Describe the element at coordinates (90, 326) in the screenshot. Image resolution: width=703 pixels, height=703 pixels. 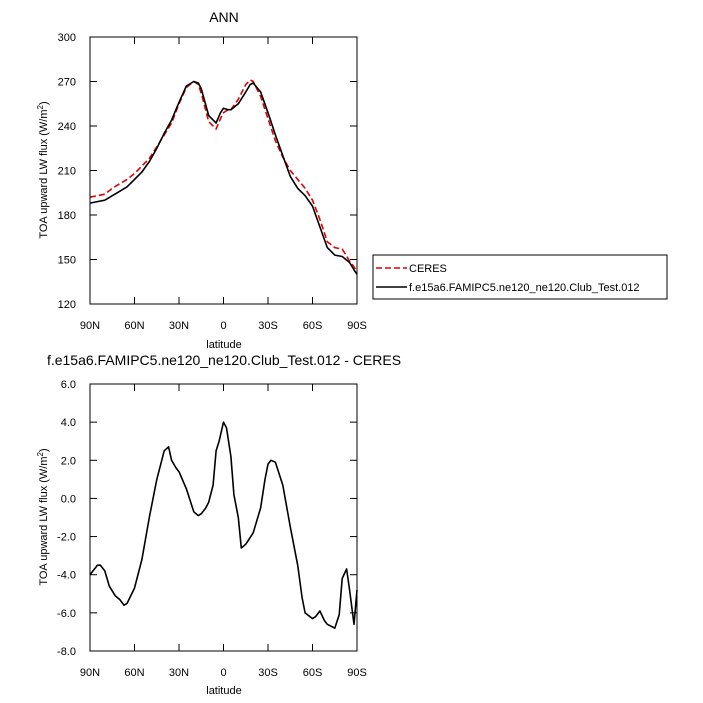
I see `top-x-tick-label: 90N` at that location.